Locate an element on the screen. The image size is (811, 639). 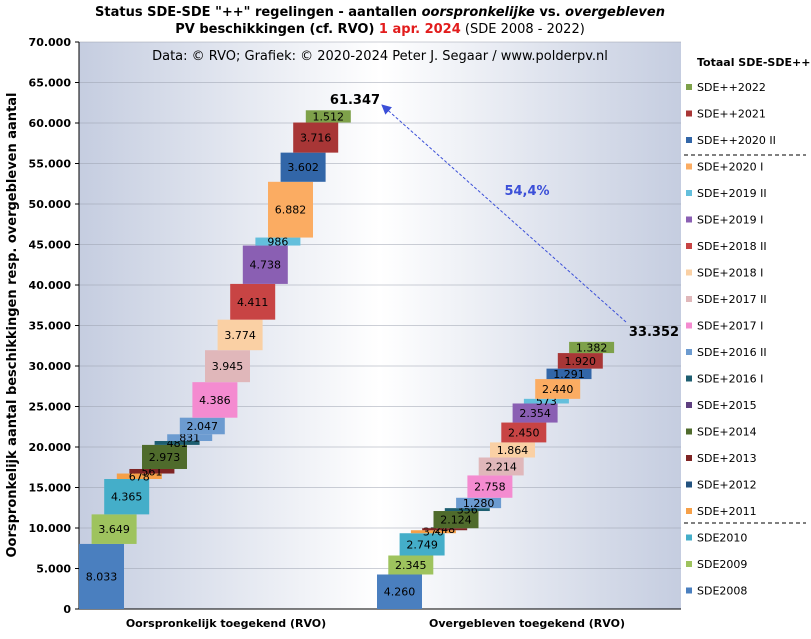
bar-data-label: 3.945 is located at coordinates (228, 366).